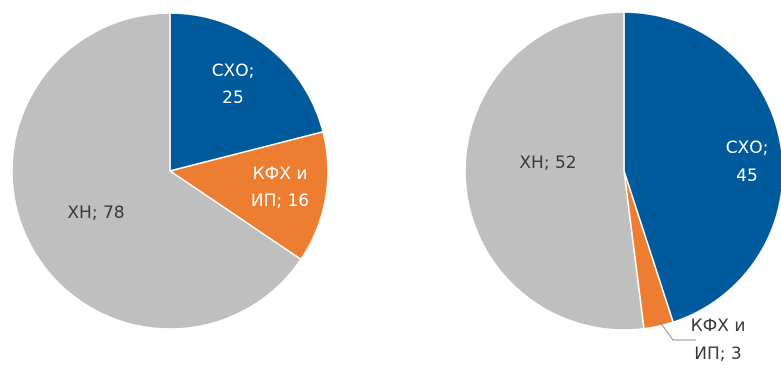  Describe the element at coordinates (248, 195) in the screenshot. I see `pie-left-slice-kfh-ip` at that location.